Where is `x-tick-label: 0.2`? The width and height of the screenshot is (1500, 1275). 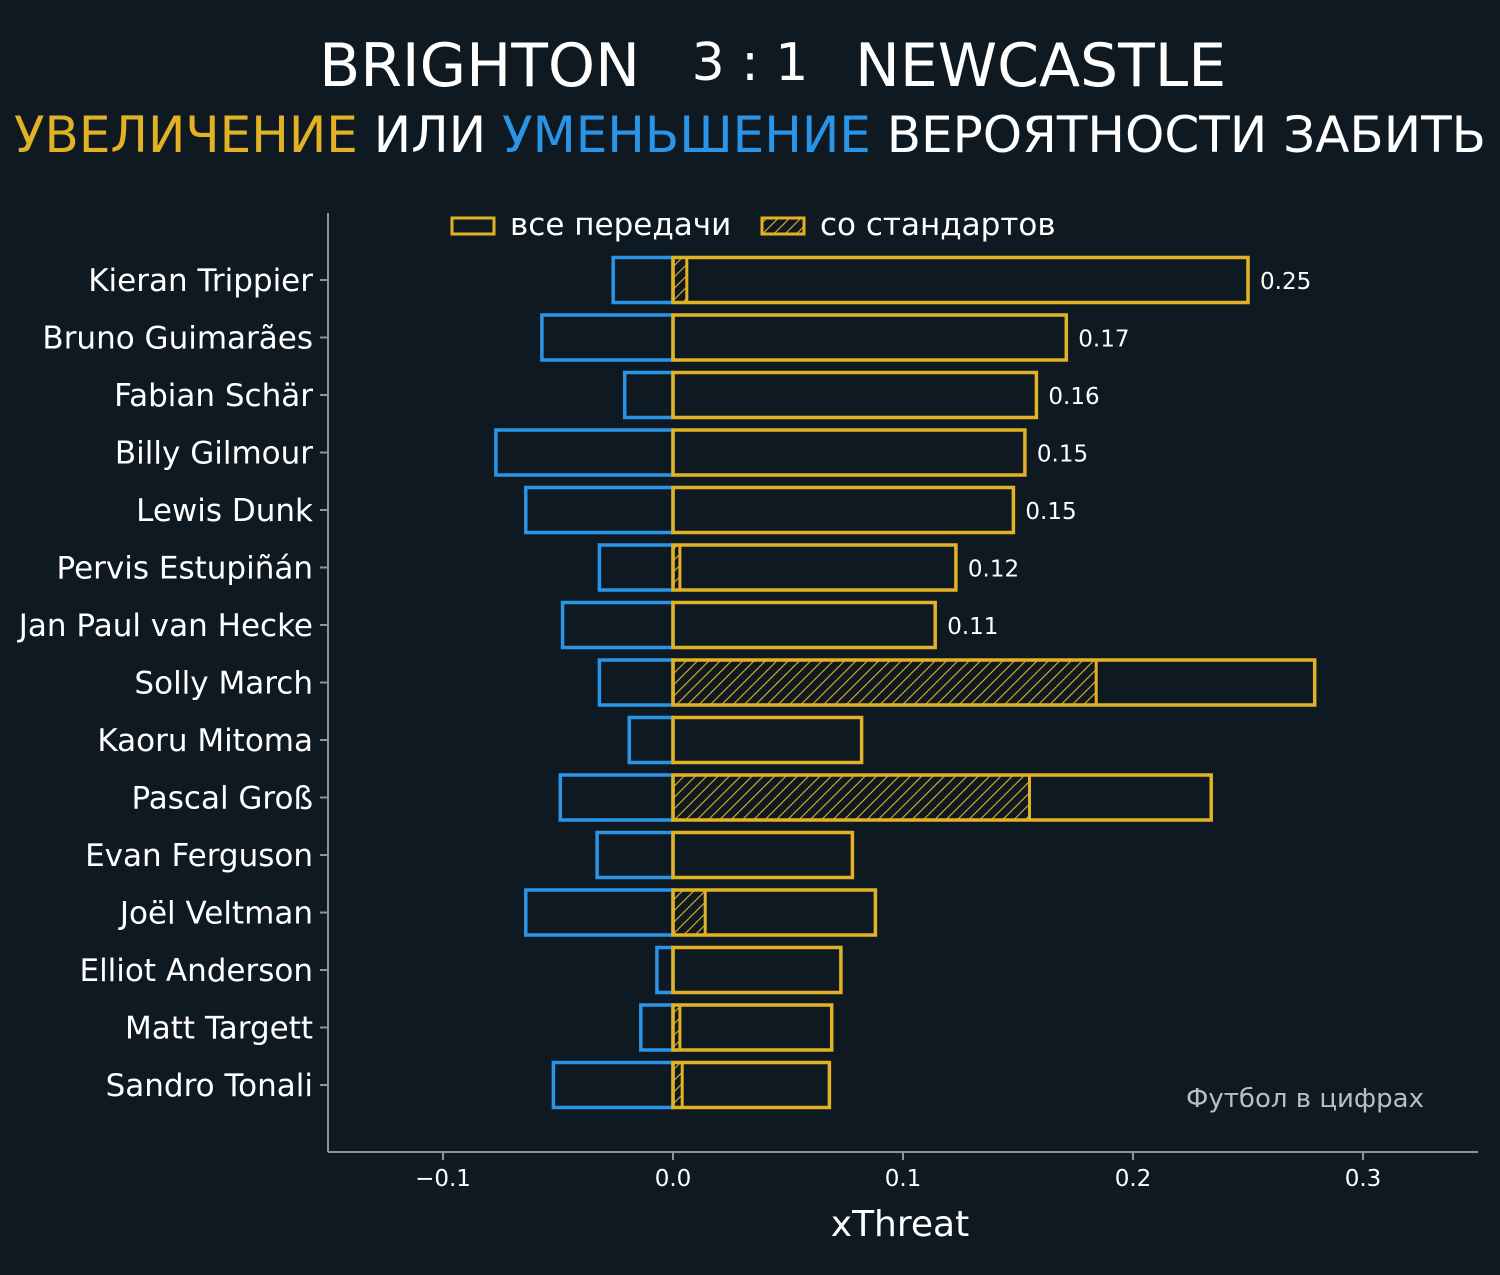
x-tick-label: 0.2 is located at coordinates (1133, 1179).